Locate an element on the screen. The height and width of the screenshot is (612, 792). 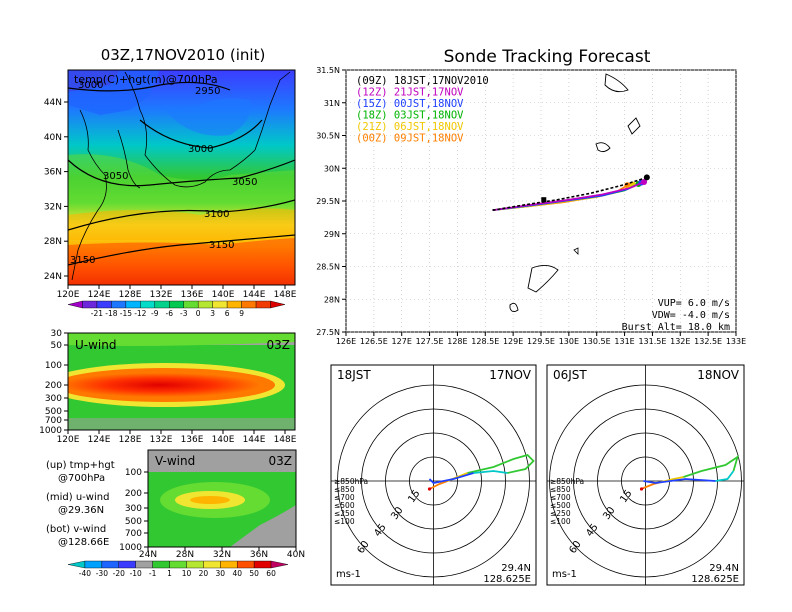
uwind-shading is located at coordinates (181, 381).